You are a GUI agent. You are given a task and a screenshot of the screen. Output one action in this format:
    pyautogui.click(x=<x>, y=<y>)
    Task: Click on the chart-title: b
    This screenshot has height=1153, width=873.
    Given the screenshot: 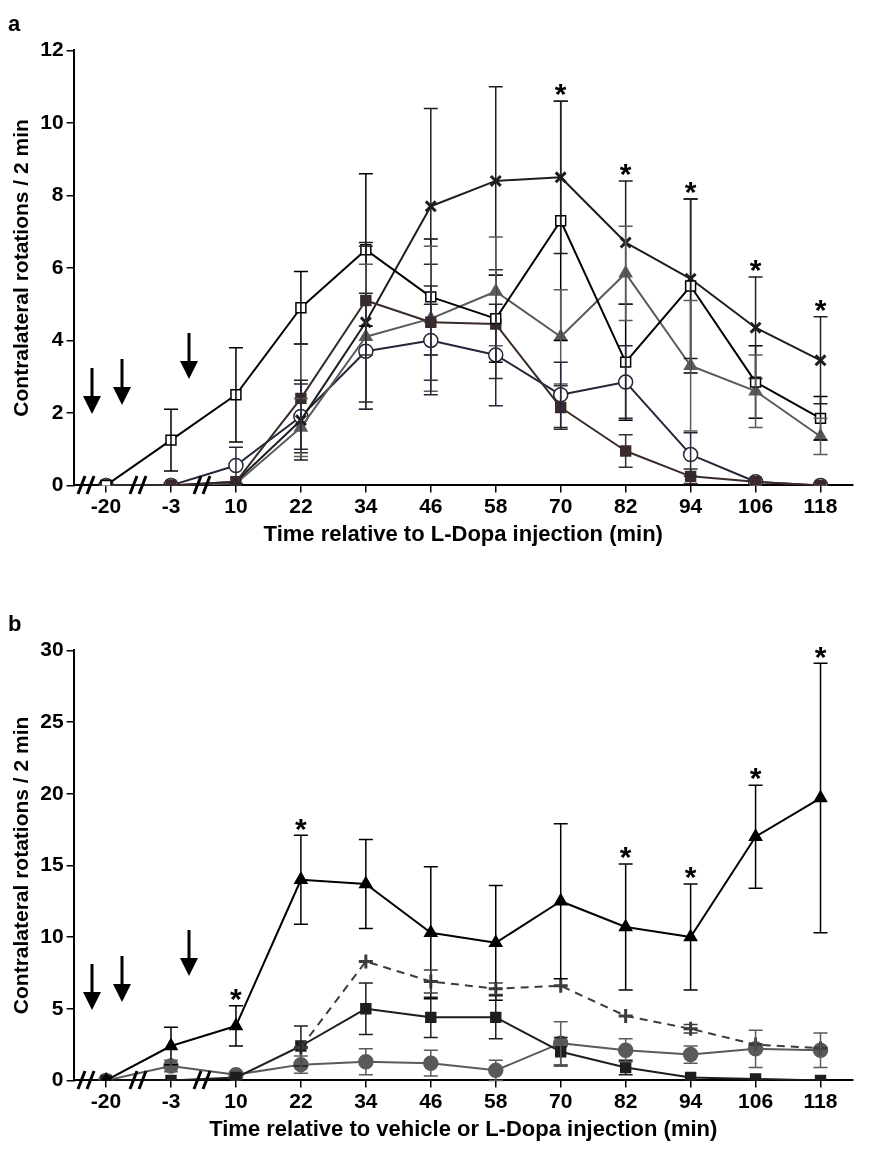 What is the action you would take?
    pyautogui.click(x=15, y=624)
    